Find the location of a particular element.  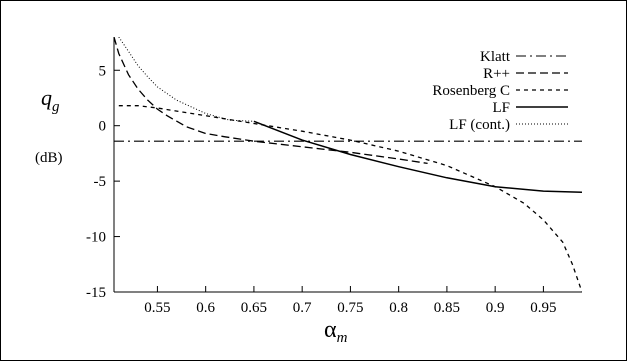

x-tick-label: 0.8 is located at coordinates (398, 308).